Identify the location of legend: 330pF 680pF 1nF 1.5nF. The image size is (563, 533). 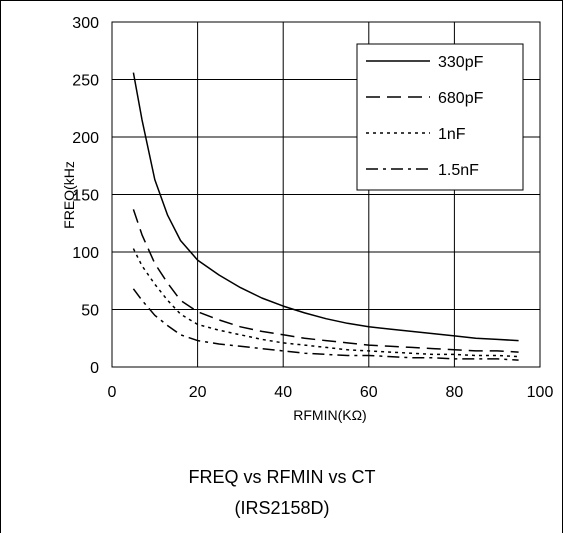
(440, 117).